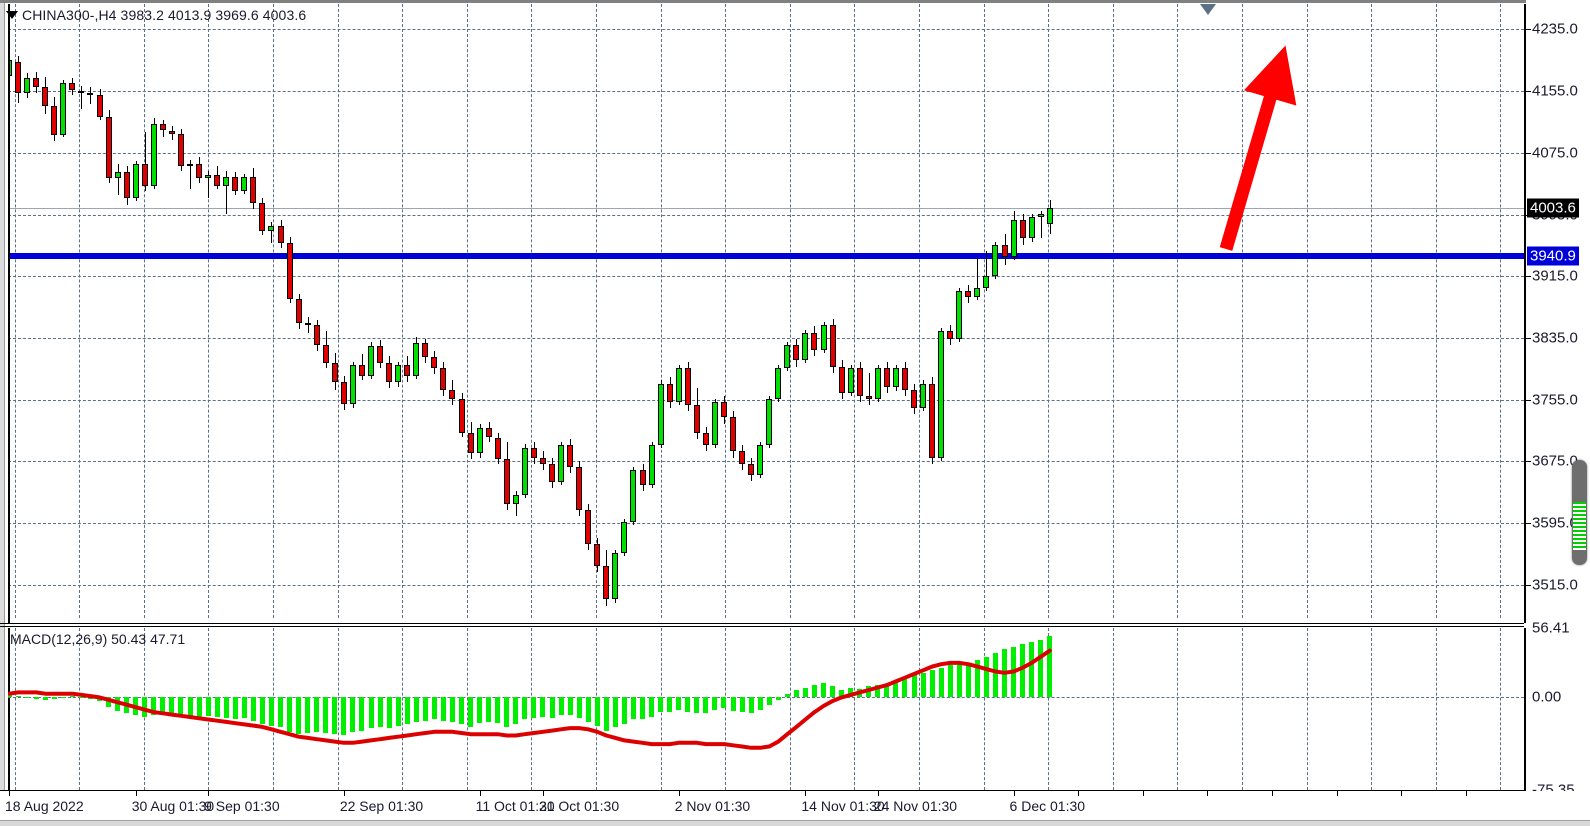 This screenshot has height=826, width=1590. What do you see at coordinates (12, 15) in the screenshot?
I see `triangle-down-icon` at bounding box center [12, 15].